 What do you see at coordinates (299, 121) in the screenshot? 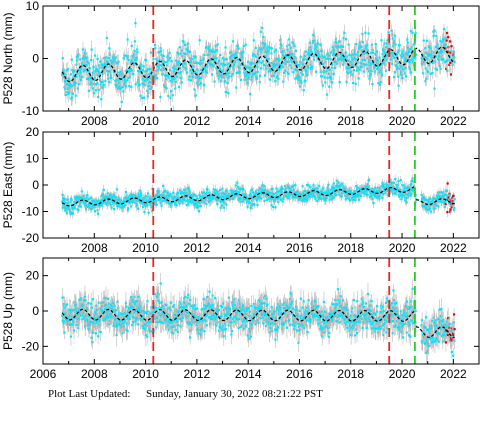
I see `x-tick-label: 2016` at bounding box center [299, 121].